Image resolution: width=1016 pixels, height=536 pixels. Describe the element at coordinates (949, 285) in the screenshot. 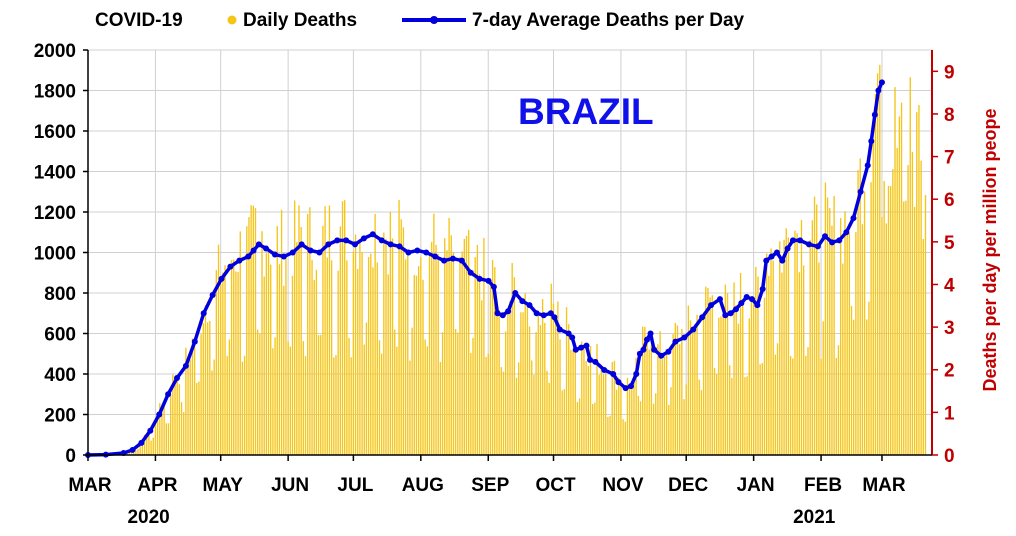

I see `y2-tick-label: 4` at that location.